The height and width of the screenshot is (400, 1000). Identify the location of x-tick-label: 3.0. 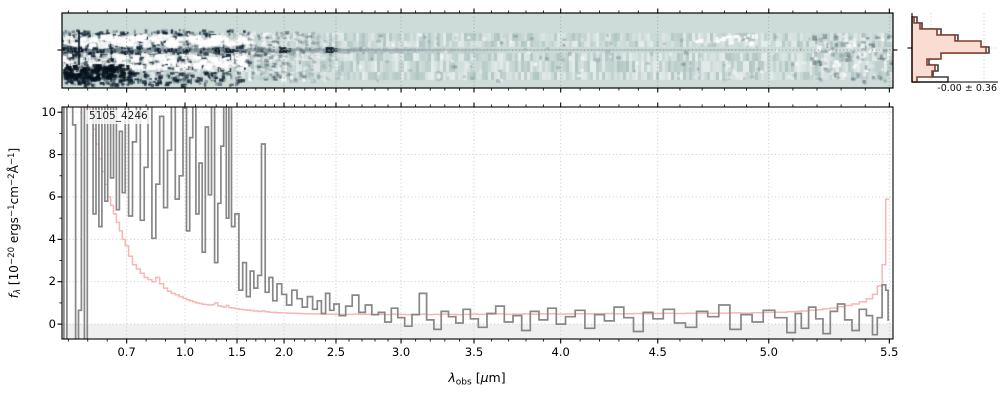
(401, 352).